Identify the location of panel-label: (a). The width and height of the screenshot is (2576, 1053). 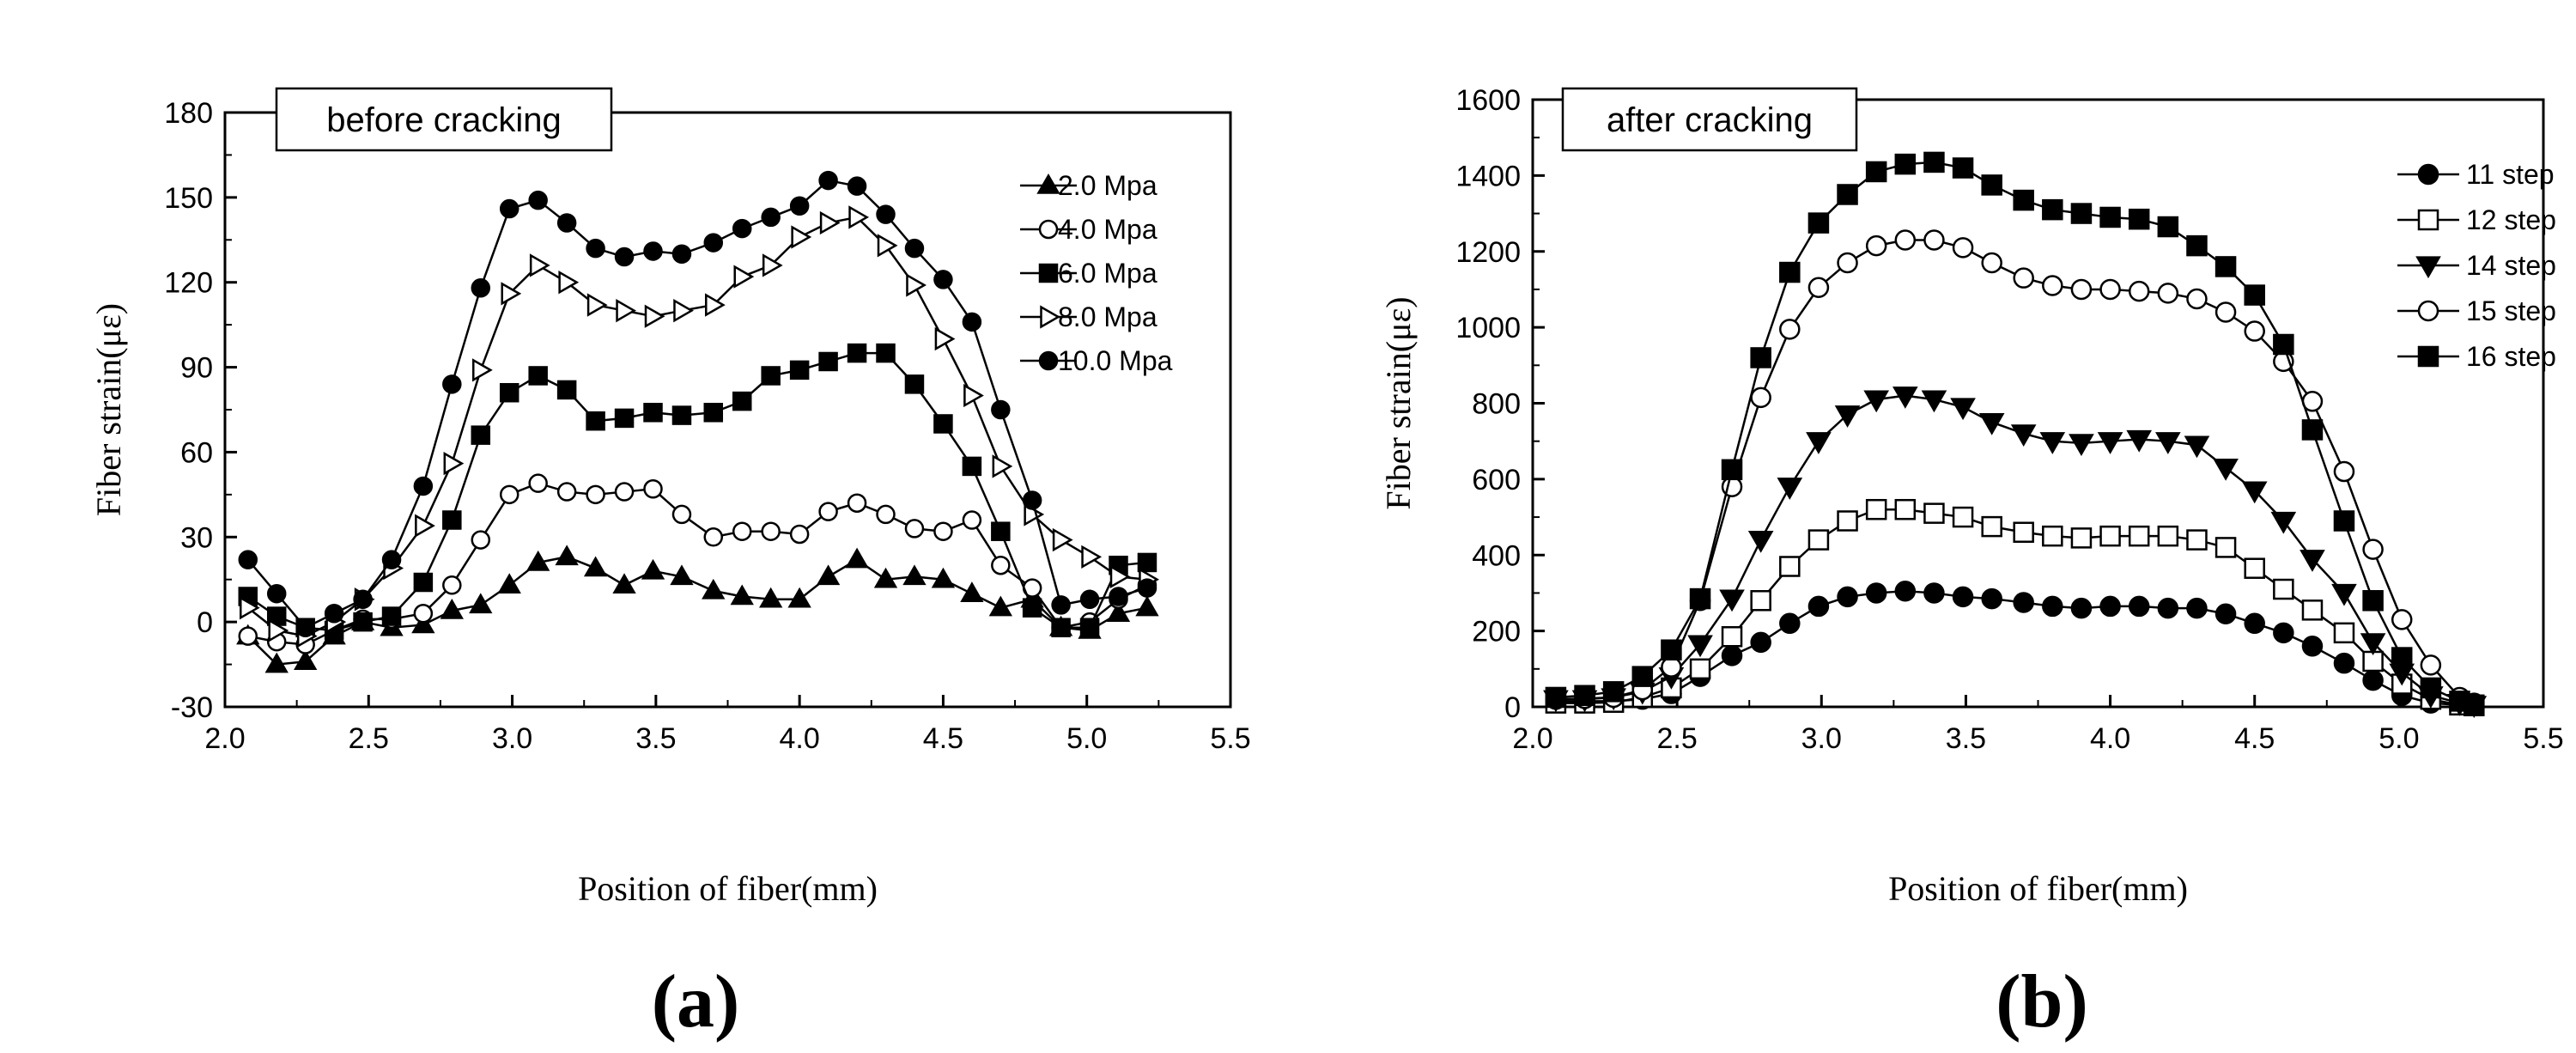
(696, 1002).